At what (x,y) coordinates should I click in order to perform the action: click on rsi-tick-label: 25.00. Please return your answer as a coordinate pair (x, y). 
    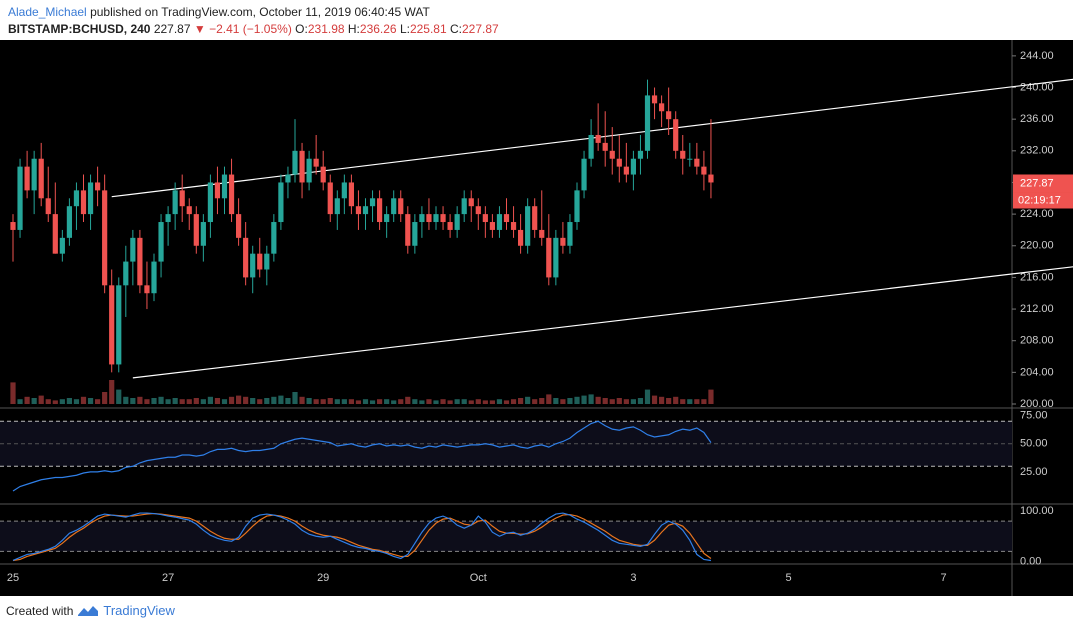
    Looking at the image, I should click on (1034, 472).